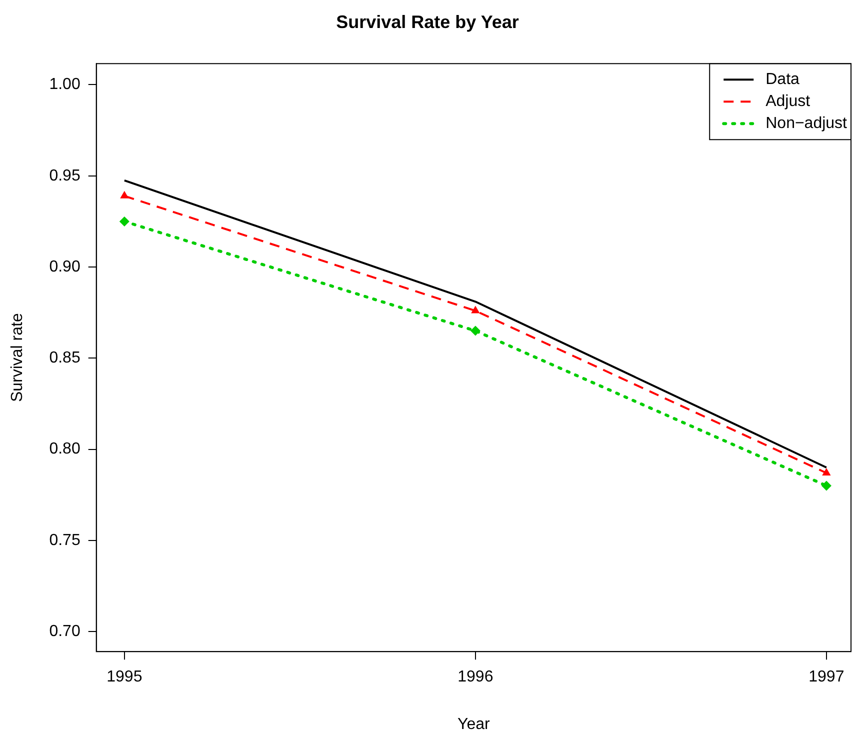 The image size is (861, 742). I want to click on y-tick-label: 0.85, so click(64, 358).